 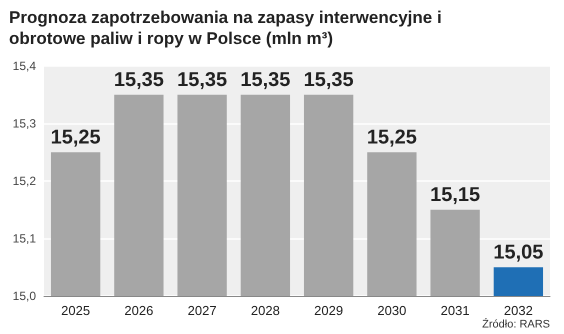 What do you see at coordinates (518, 252) in the screenshot?
I see `data-label: 15,05` at bounding box center [518, 252].